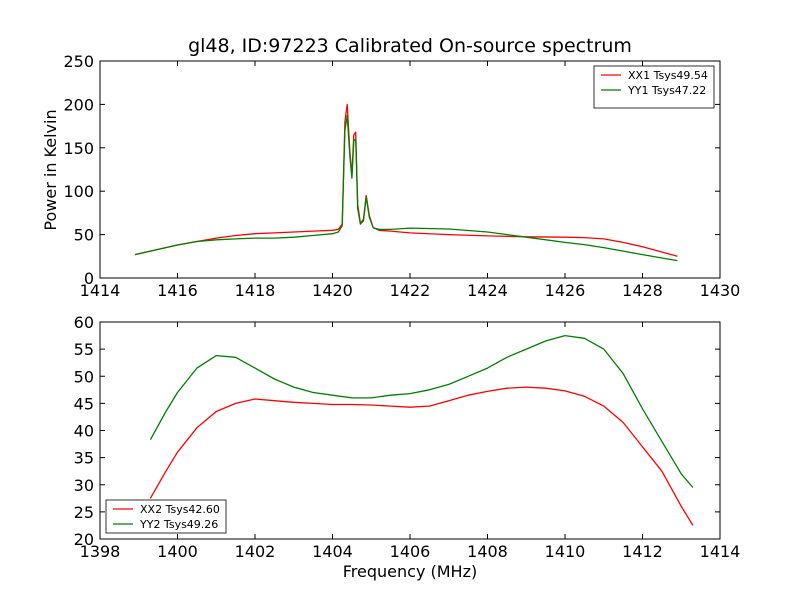 Image resolution: width=800 pixels, height=604 pixels. What do you see at coordinates (642, 551) in the screenshot?
I see `x-tick-label: 1412` at bounding box center [642, 551].